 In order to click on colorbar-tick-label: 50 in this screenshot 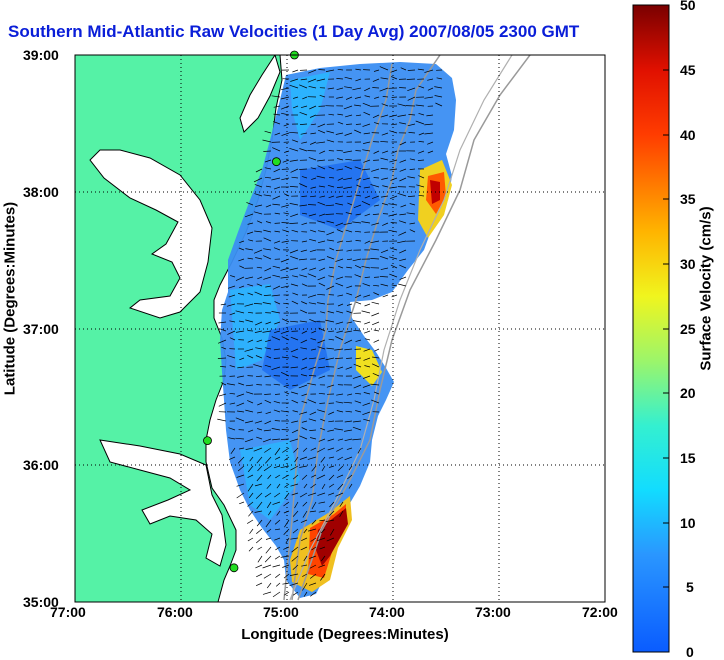, I will do `click(688, 6)`.